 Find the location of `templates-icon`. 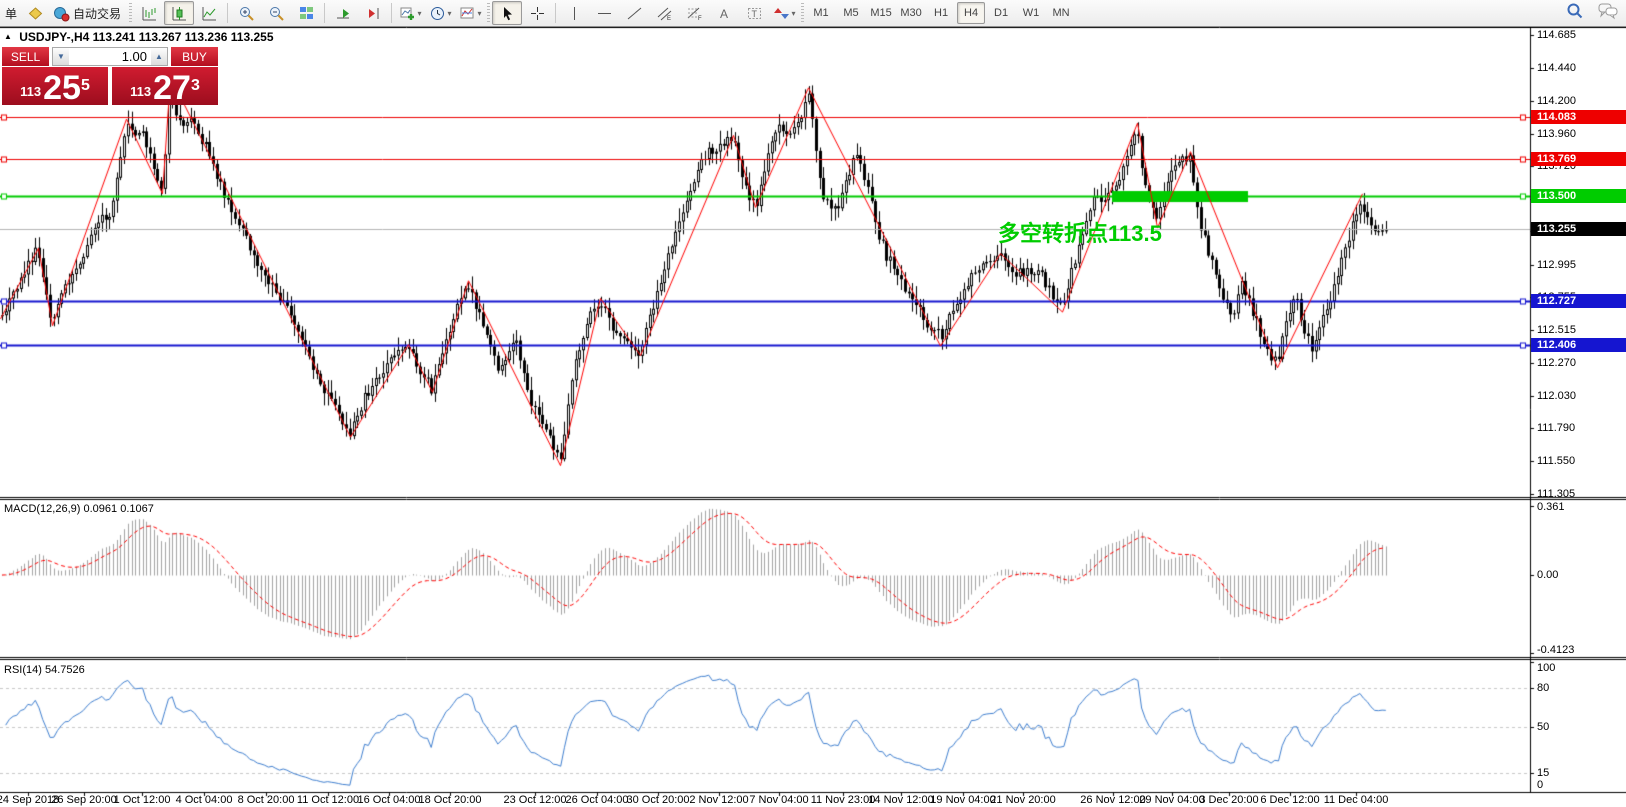

templates-icon is located at coordinates (467, 13).